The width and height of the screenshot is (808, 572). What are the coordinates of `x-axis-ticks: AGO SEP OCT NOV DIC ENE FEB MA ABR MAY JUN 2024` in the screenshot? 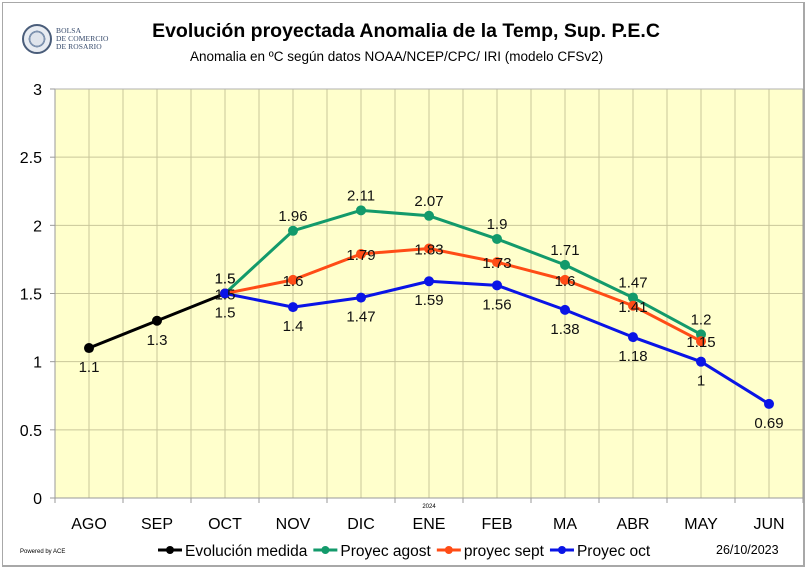 It's located at (429, 515).